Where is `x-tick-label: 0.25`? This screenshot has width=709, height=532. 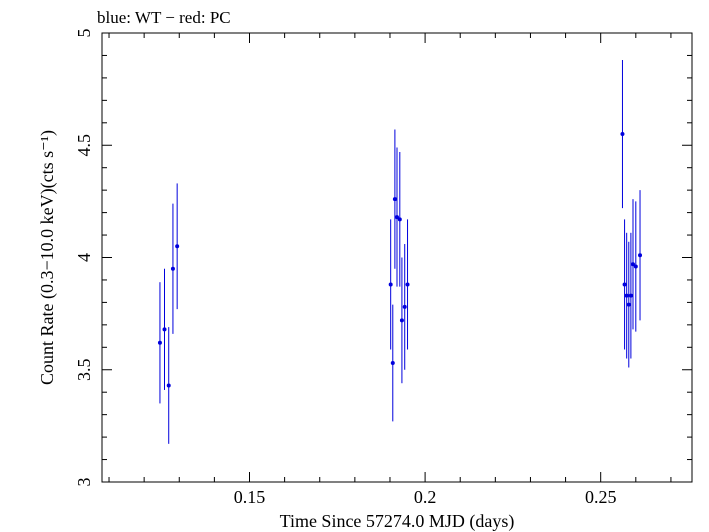 x-tick-label: 0.25 is located at coordinates (601, 497).